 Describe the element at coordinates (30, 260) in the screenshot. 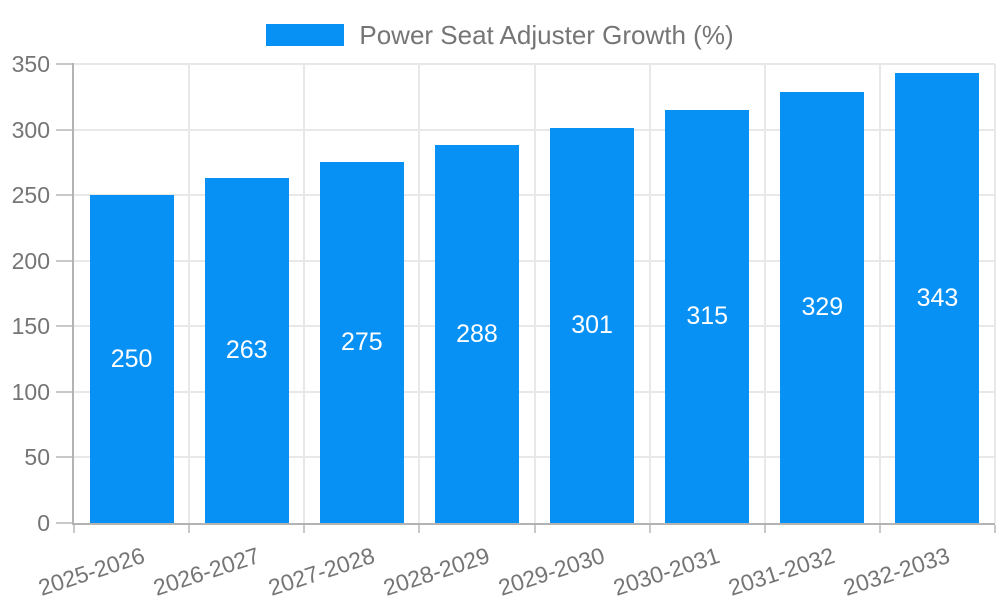

I see `y-axis-tick-label: 200` at that location.